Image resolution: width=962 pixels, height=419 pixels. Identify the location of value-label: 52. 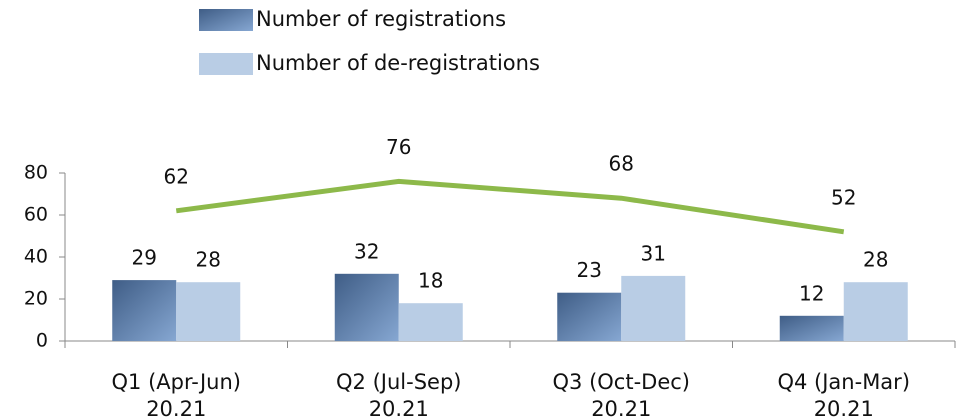
(843, 197).